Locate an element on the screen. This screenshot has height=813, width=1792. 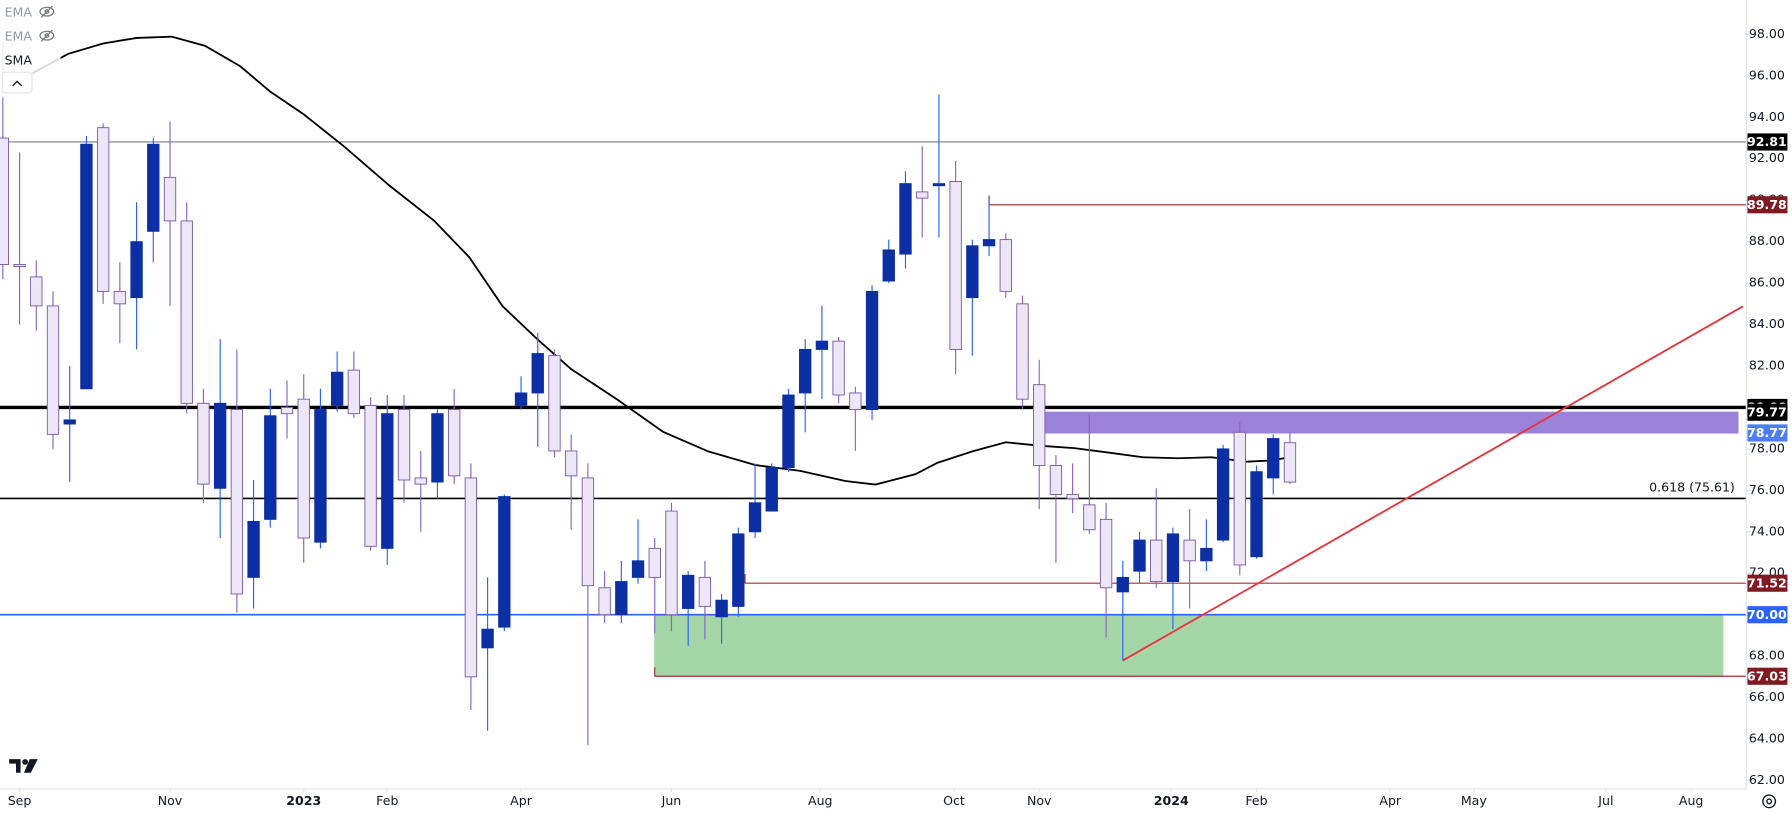
tradingview-logo is located at coordinates (23, 766).